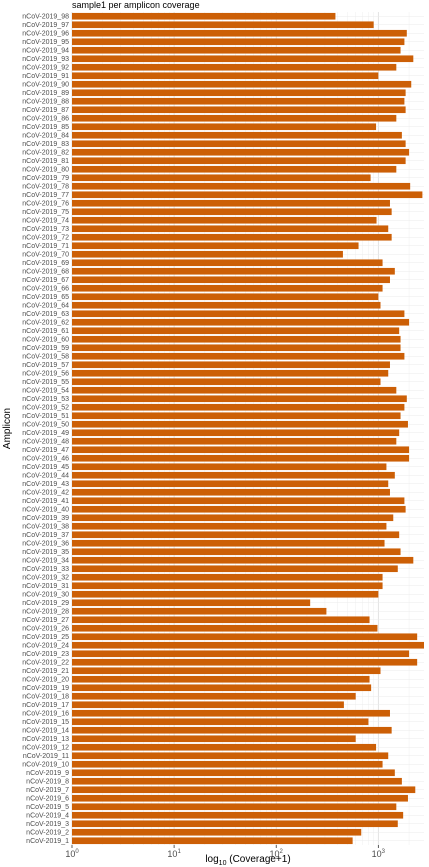  I want to click on y-tick-label: nCoV-2019_95, so click(45, 42).